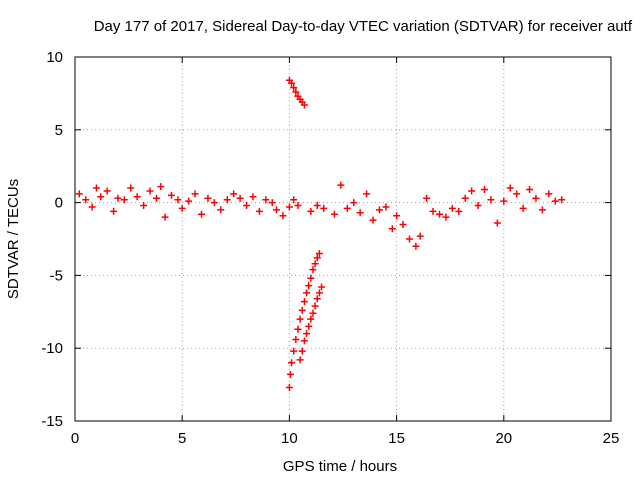 The height and width of the screenshot is (480, 640). Describe the element at coordinates (52, 421) in the screenshot. I see `y-tick-label: -15` at that location.